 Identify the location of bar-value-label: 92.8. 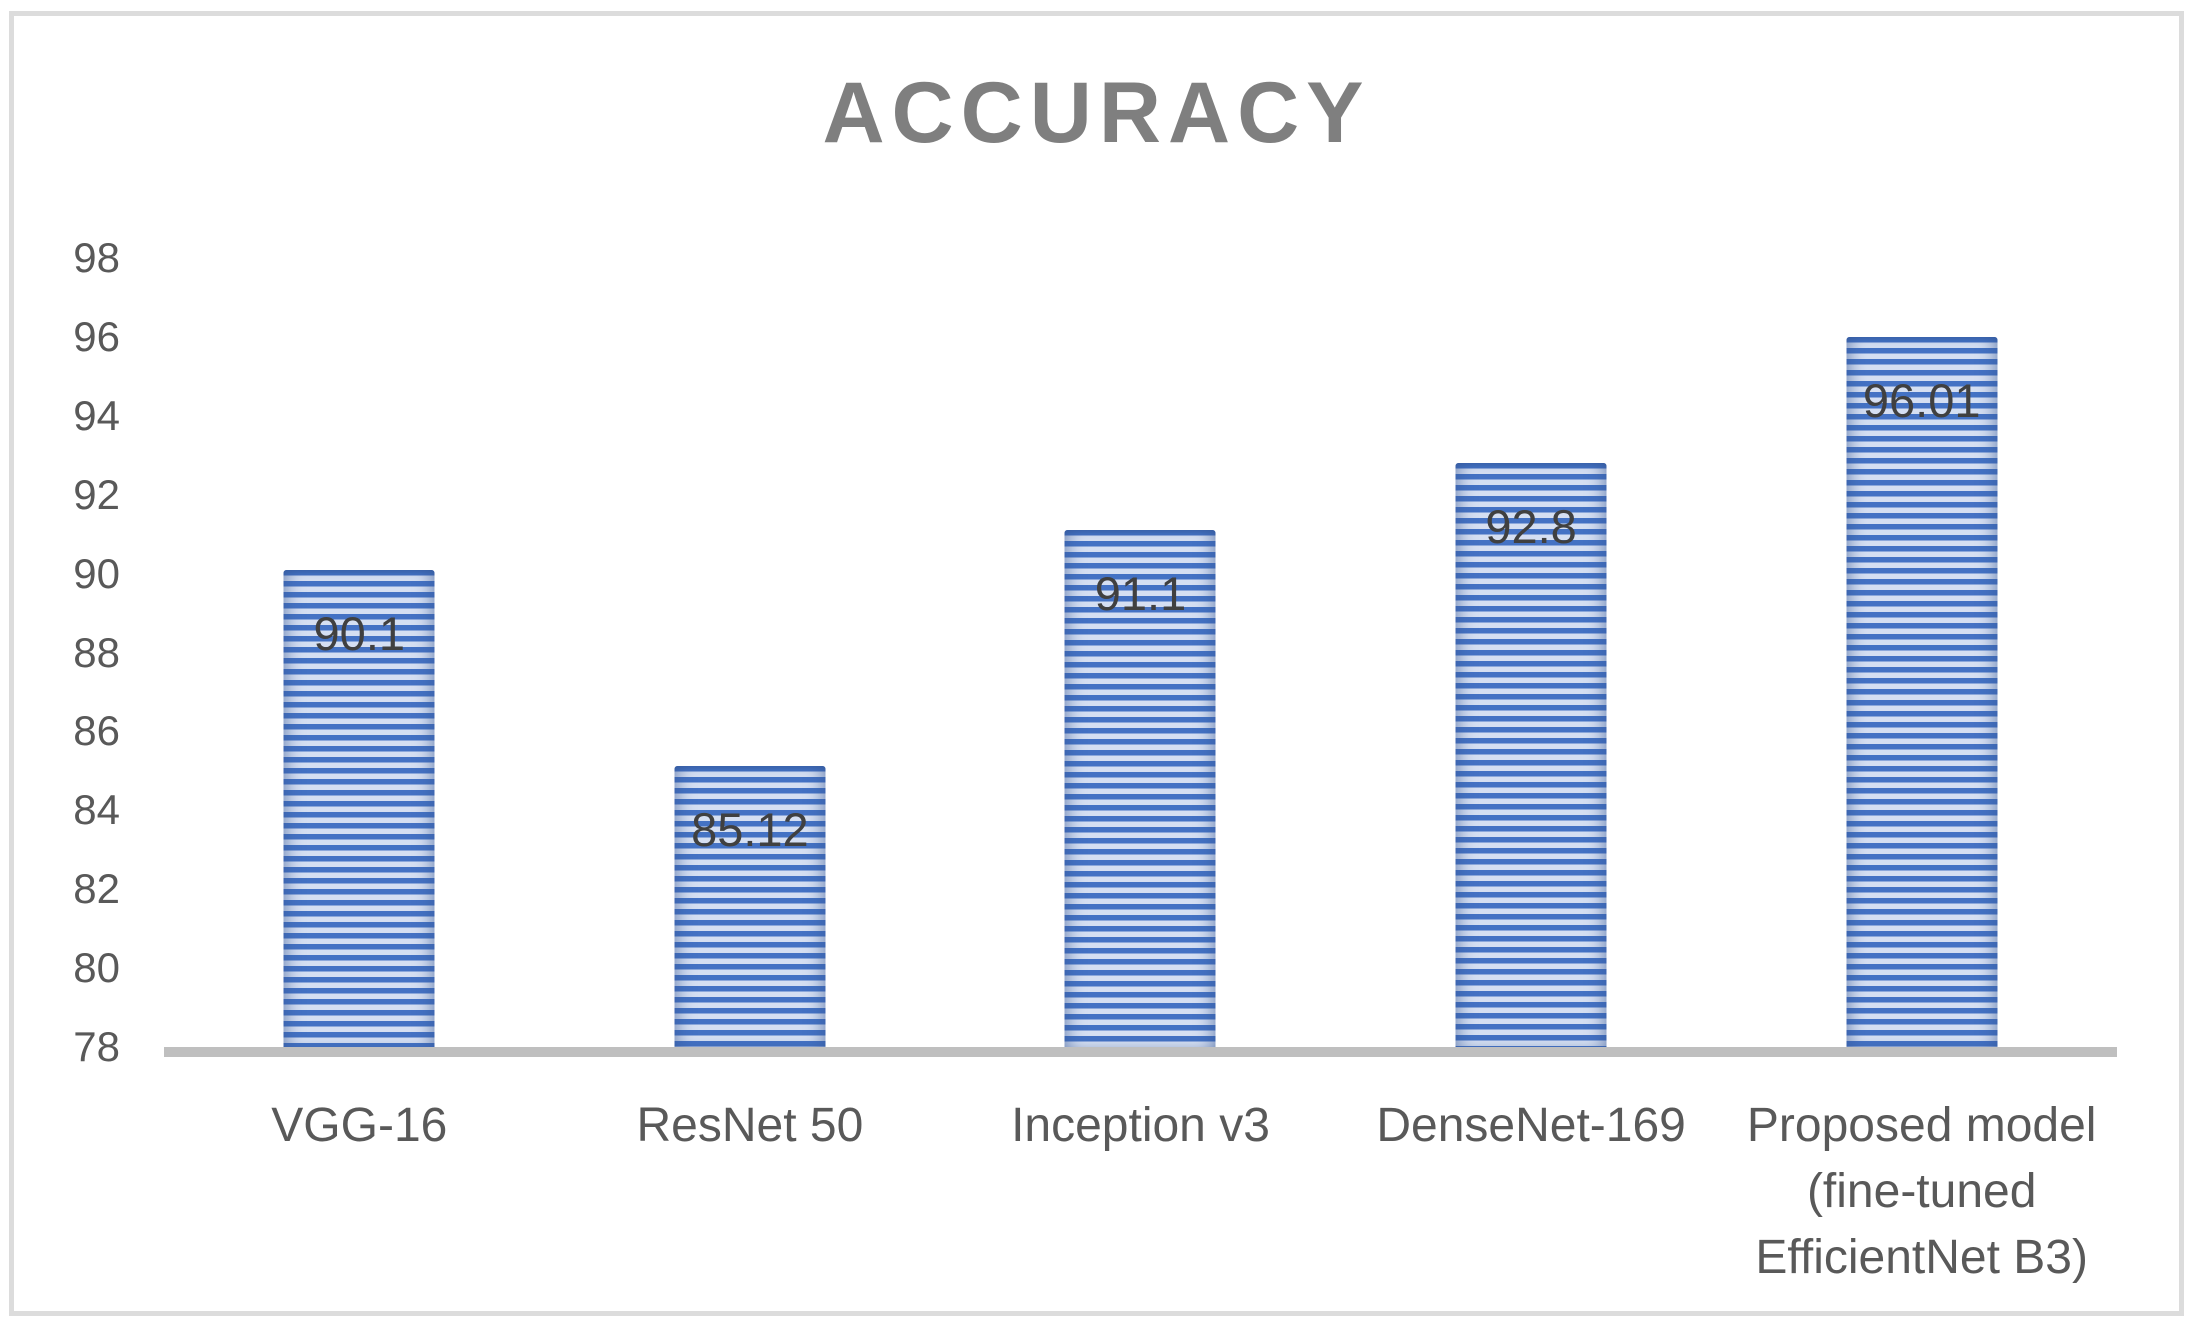
(1531, 527).